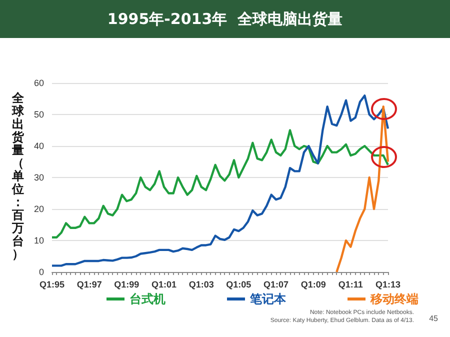 This screenshot has width=450, height=337. Describe the element at coordinates (39, 146) in the screenshot. I see `y-tick-label: 40` at that location.